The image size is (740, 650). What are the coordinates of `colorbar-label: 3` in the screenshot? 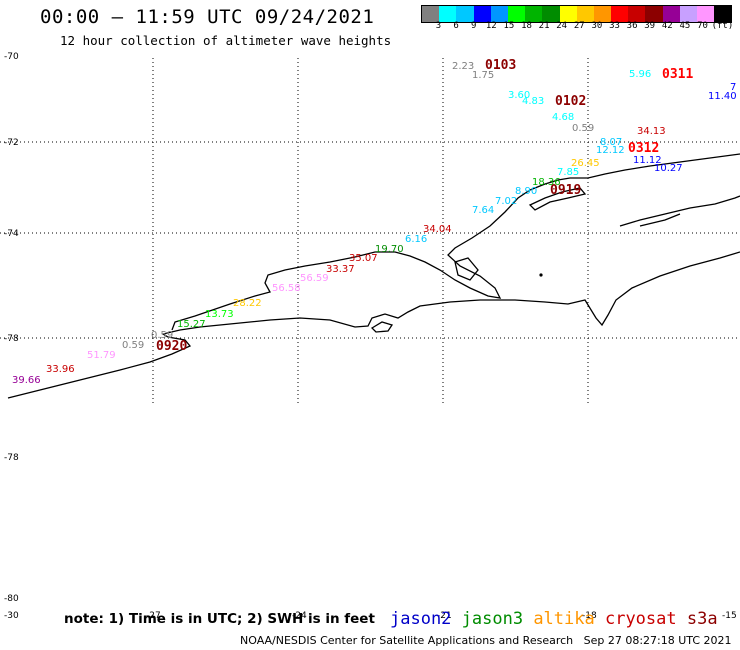 It's located at (438, 26).